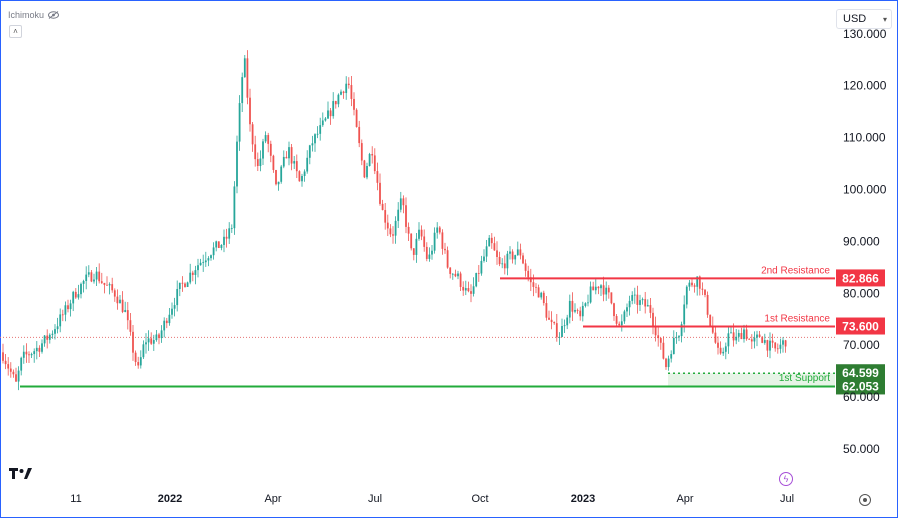 This screenshot has height=520, width=900. I want to click on price-tick-label: 50.000, so click(861, 449).